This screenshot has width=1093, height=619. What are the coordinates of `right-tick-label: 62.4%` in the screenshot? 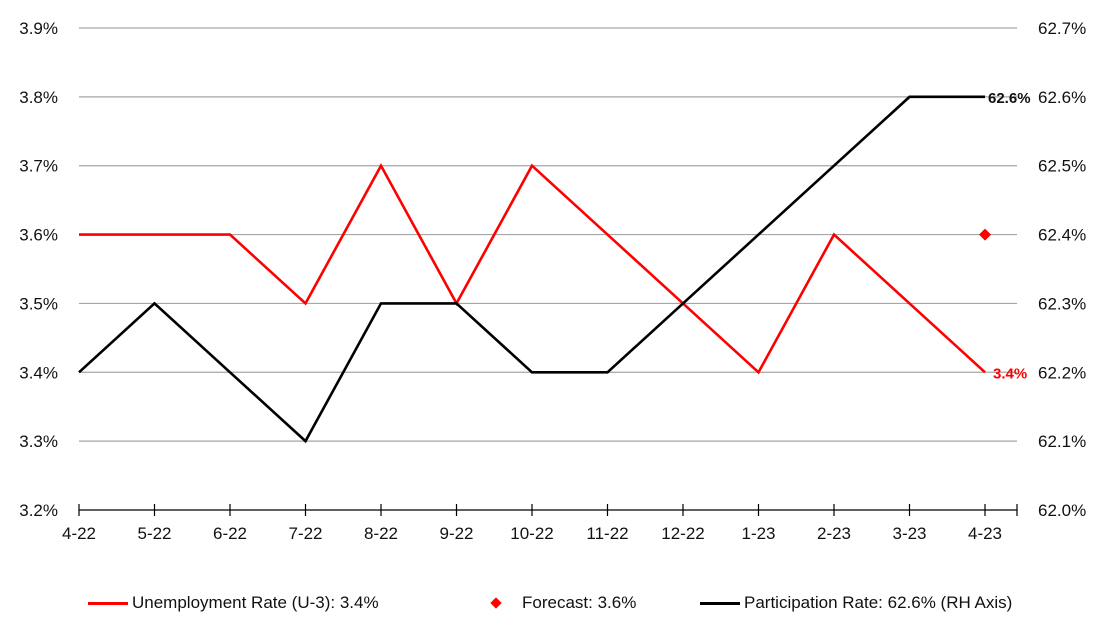 It's located at (1062, 235).